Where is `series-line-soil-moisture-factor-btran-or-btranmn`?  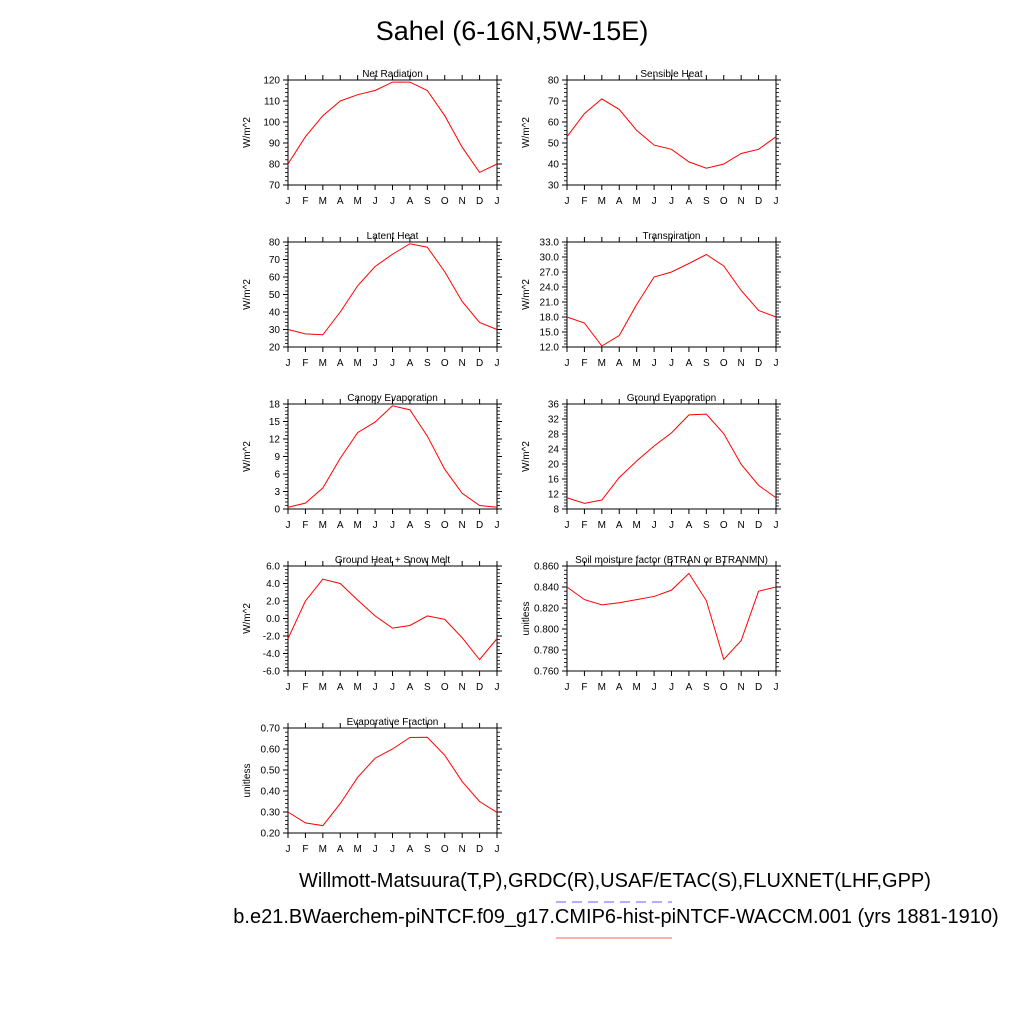 series-line-soil-moisture-factor-btran-or-btranmn is located at coordinates (671, 616).